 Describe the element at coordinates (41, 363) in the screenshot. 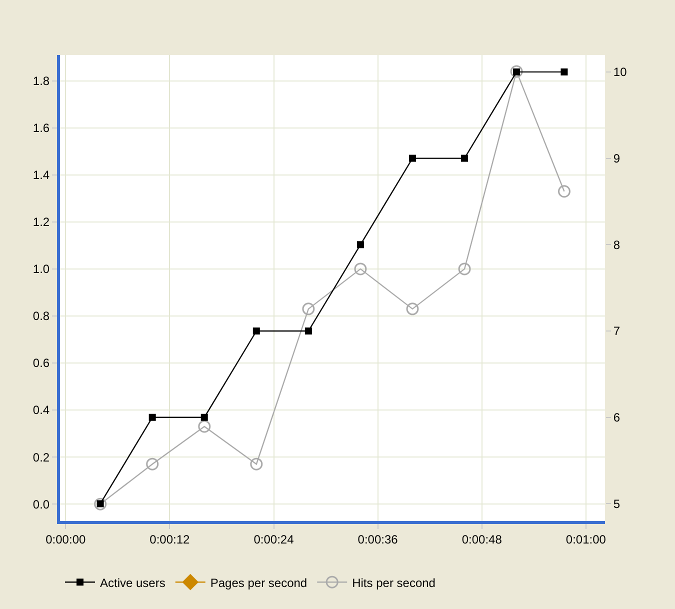

I see `y-tick-label: 0.6` at that location.